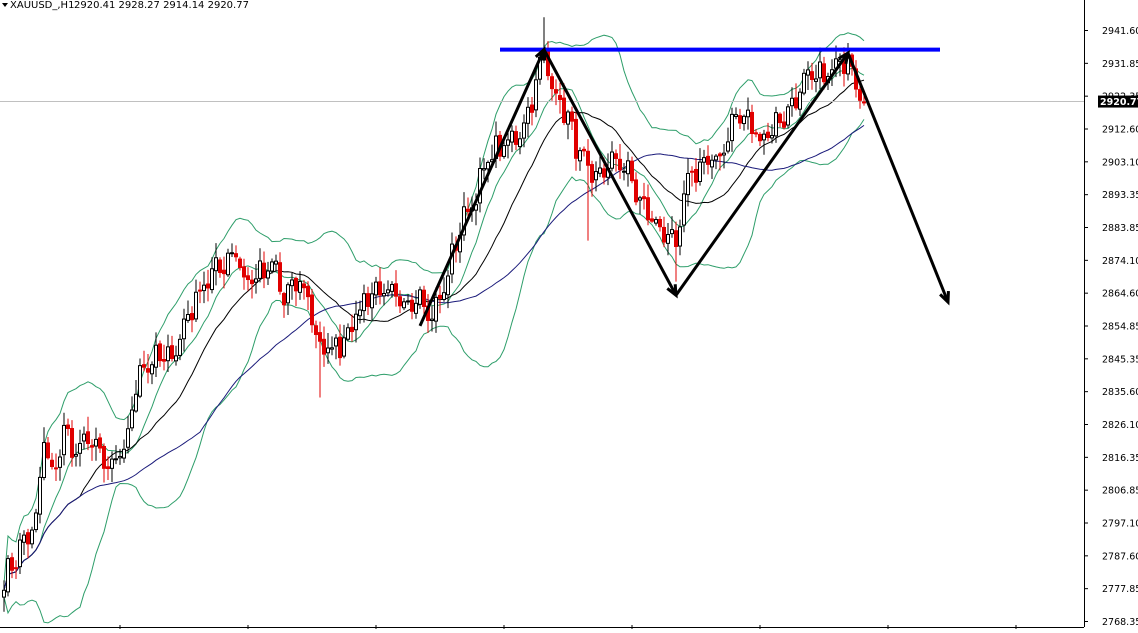 The width and height of the screenshot is (1138, 633). I want to click on symbol-expand-icon, so click(5, 5).